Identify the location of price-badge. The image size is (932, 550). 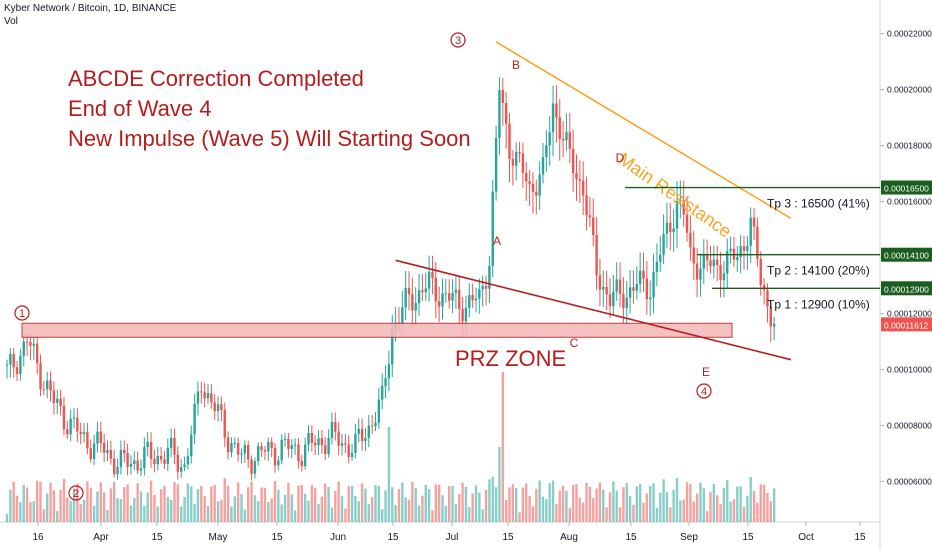
(906, 254).